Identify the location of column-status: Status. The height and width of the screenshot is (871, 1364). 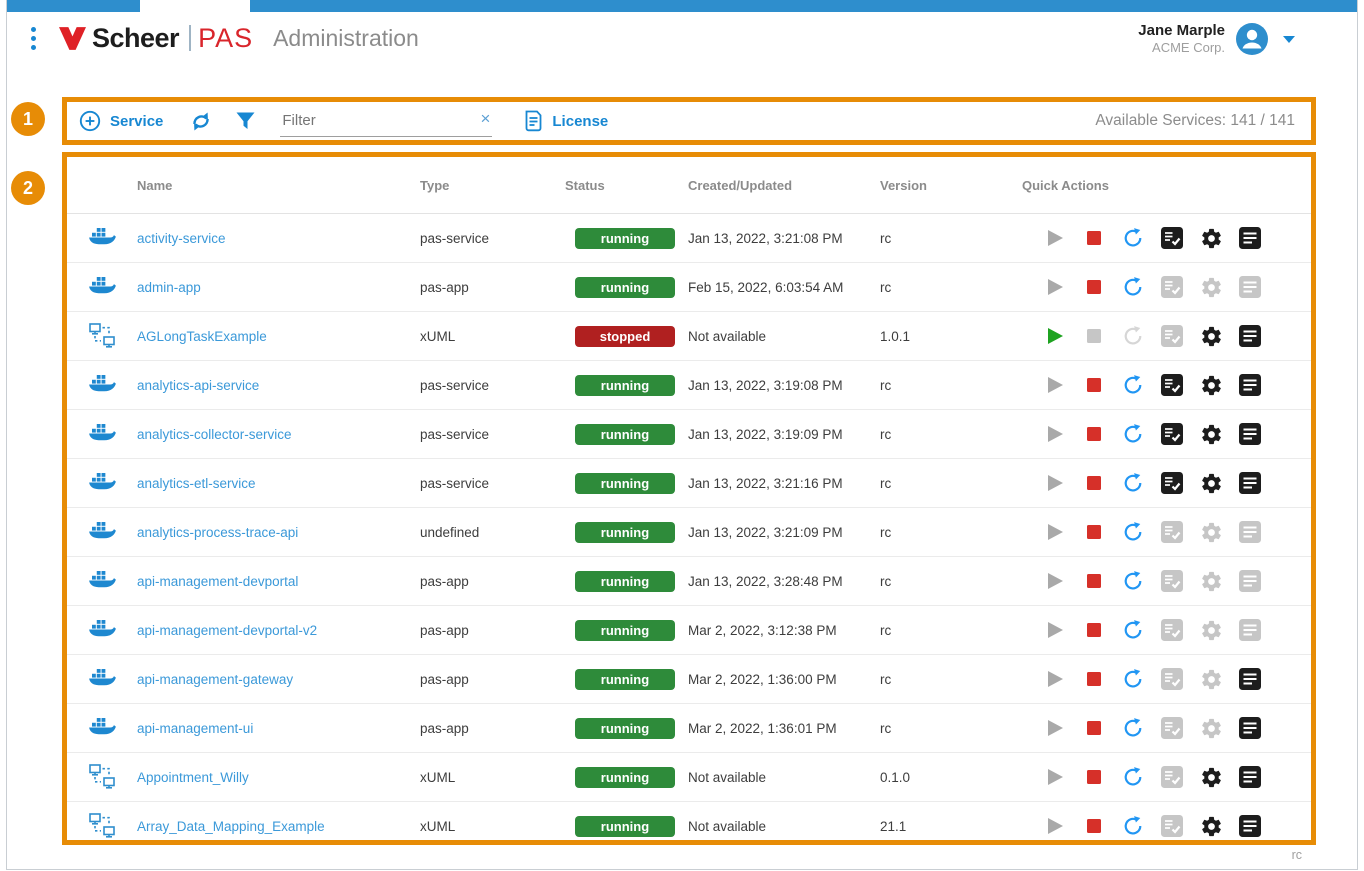
(585, 185).